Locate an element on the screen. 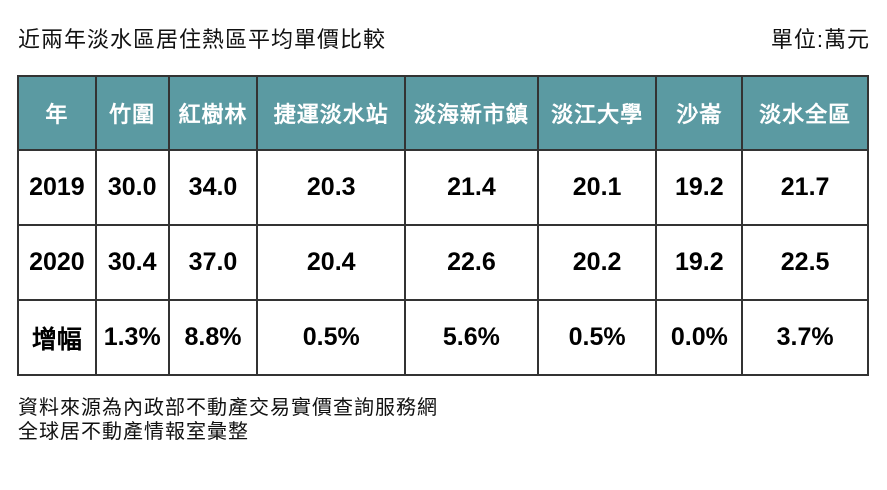 The height and width of the screenshot is (490, 887). row-header: 增幅 is located at coordinates (57, 337).